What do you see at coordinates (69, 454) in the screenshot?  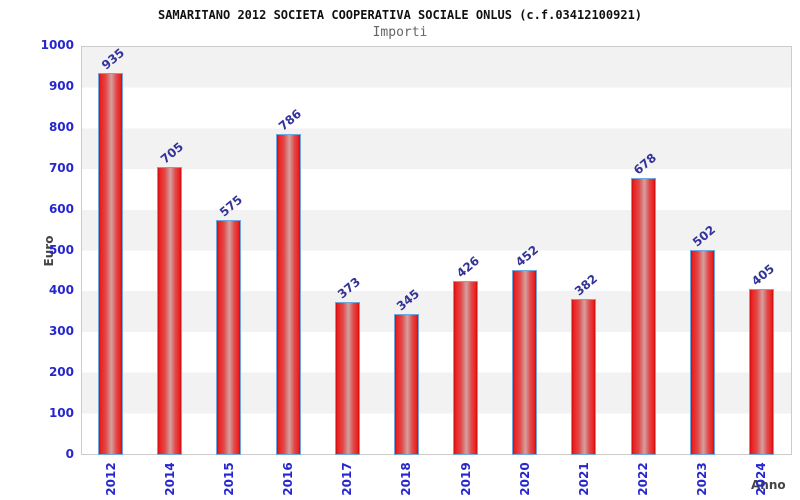 I see `y-axis-tick-label: 0` at bounding box center [69, 454].